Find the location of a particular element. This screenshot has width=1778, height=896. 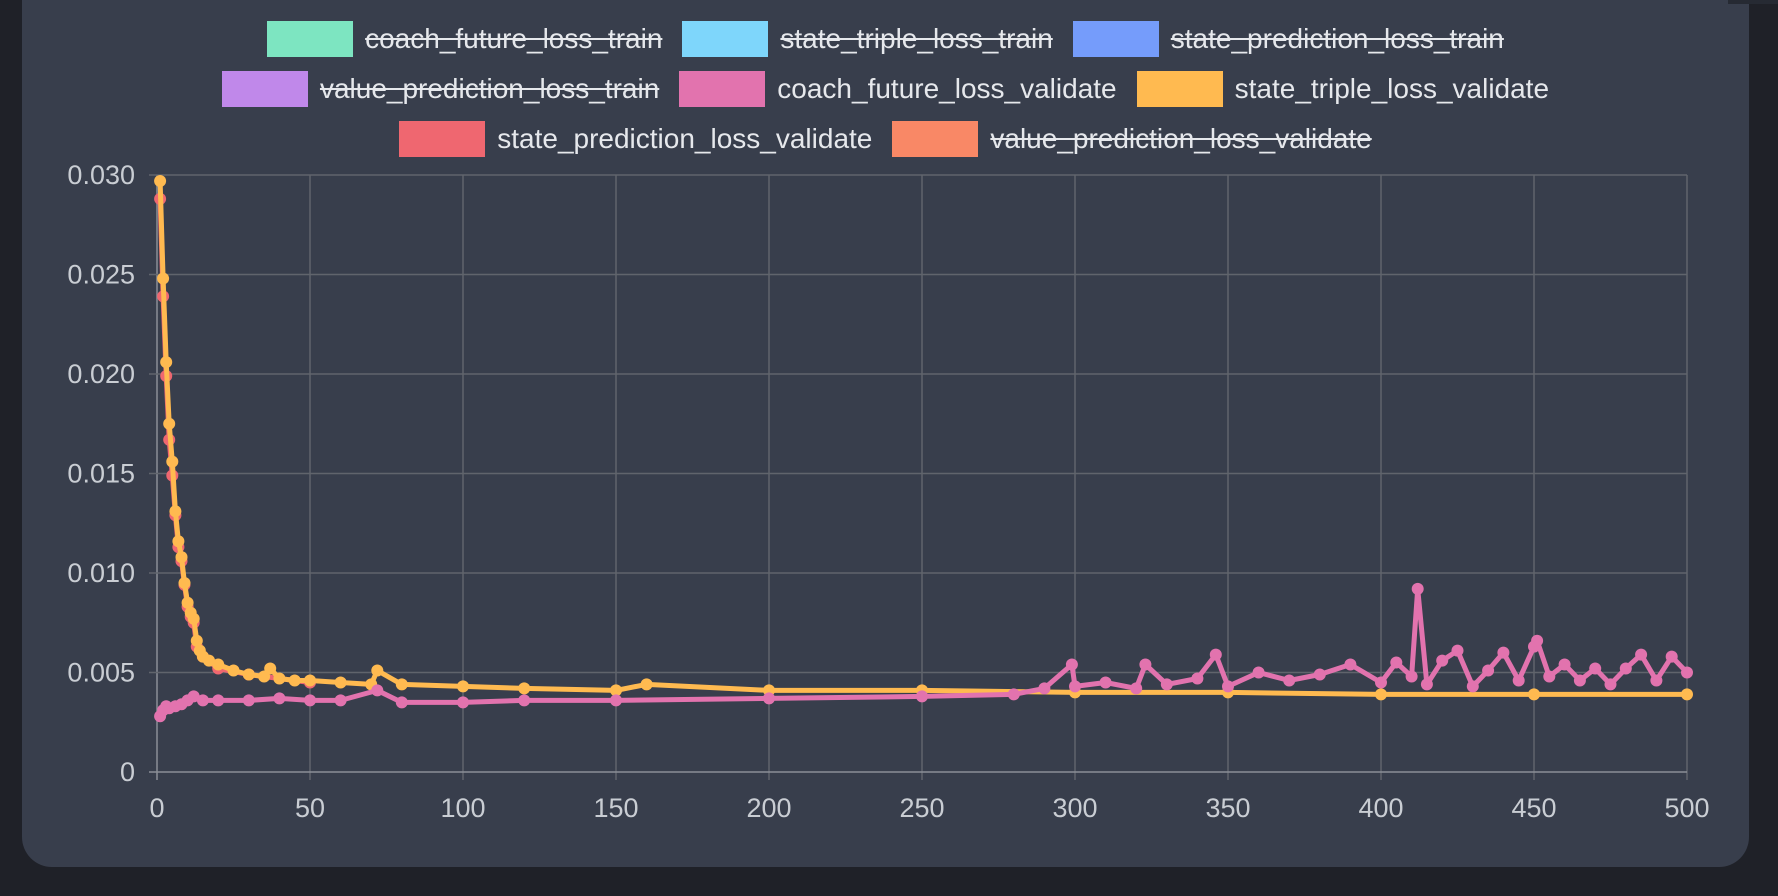

x-tick-label: 150 is located at coordinates (615, 808).